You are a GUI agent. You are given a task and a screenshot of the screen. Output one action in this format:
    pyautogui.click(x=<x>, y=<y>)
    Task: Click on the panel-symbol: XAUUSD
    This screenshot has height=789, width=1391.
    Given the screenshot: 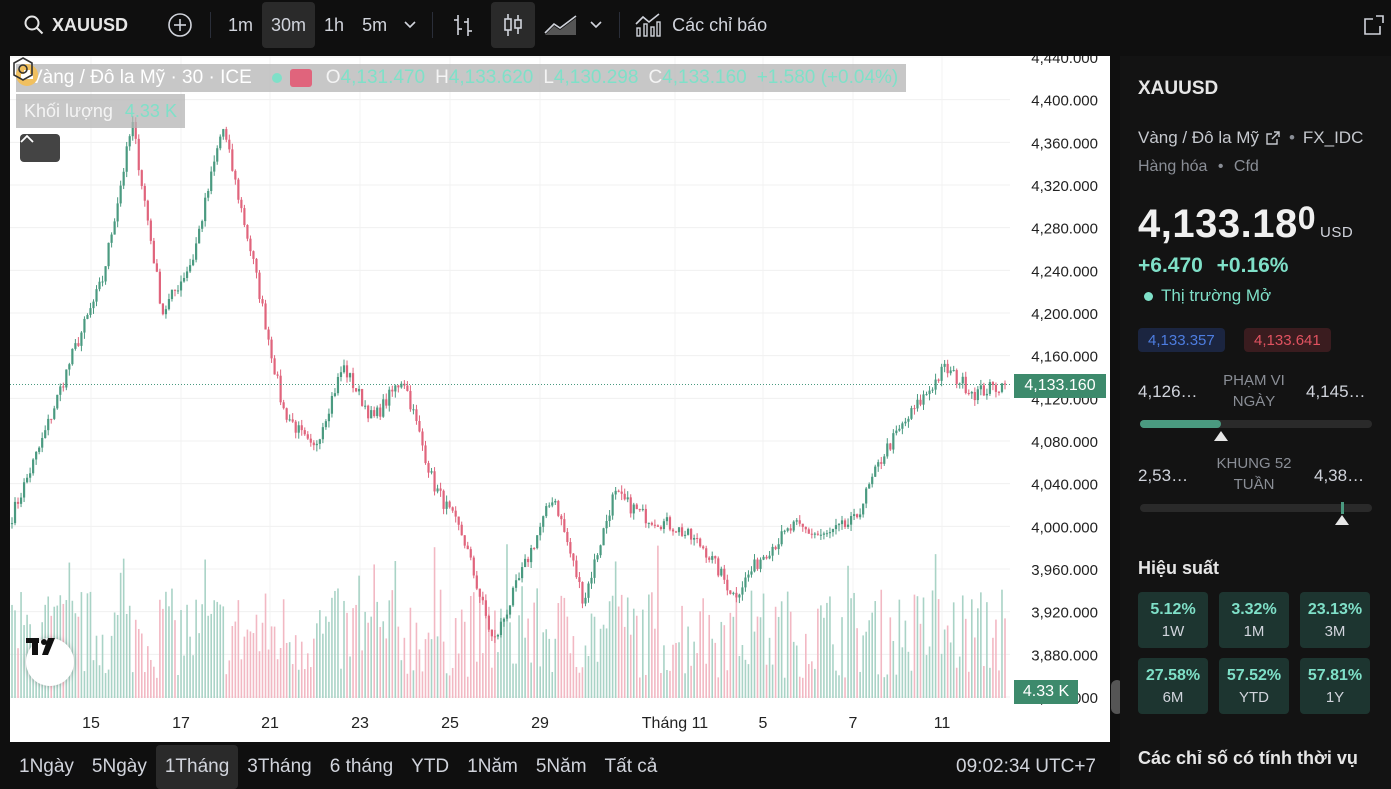 What is the action you would take?
    pyautogui.click(x=1178, y=88)
    